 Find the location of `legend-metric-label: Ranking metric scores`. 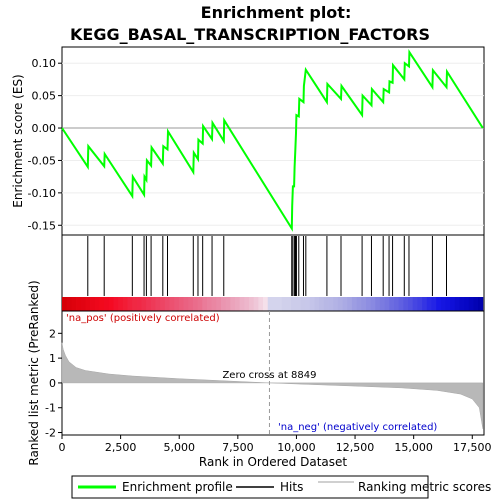

legend-metric-label: Ranking metric scores is located at coordinates (424, 487).